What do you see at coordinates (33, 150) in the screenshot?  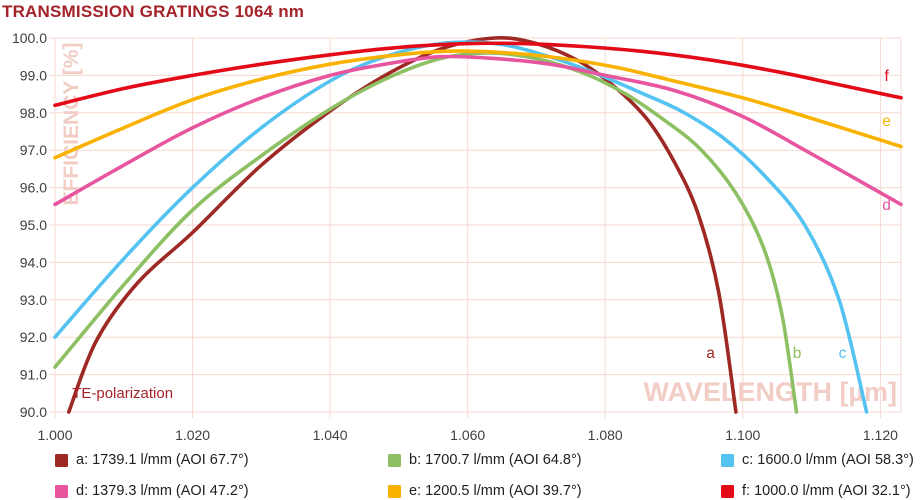 I see `y-tick-label: 97.0` at bounding box center [33, 150].